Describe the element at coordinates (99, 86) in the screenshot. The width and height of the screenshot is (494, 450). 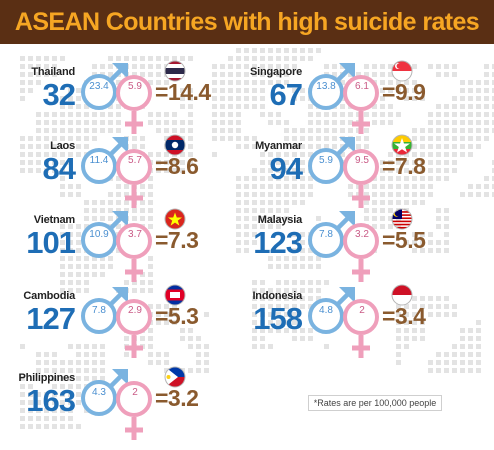
I see `male-rate-value: 23.4` at that location.